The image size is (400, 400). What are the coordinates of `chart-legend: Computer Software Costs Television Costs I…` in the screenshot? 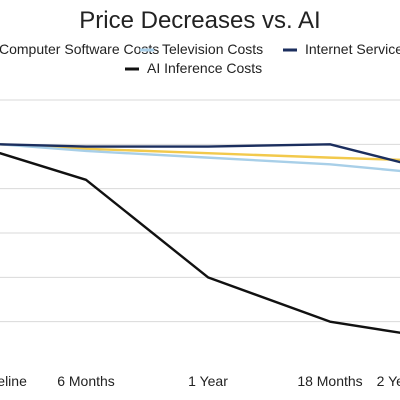 It's located at (200, 58).